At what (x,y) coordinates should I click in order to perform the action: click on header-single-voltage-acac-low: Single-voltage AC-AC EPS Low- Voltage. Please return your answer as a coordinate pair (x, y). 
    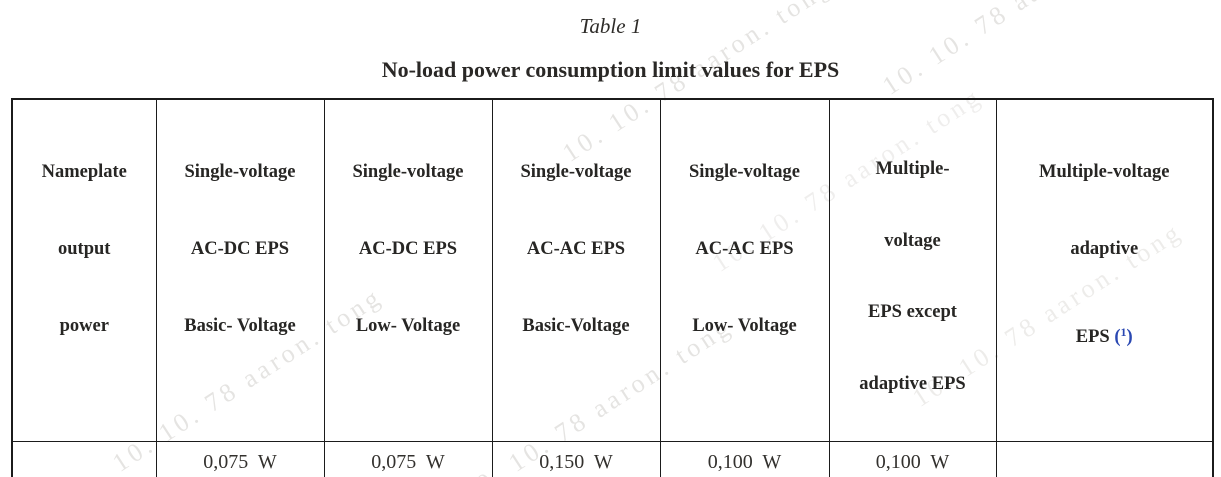
    Looking at the image, I should click on (744, 270).